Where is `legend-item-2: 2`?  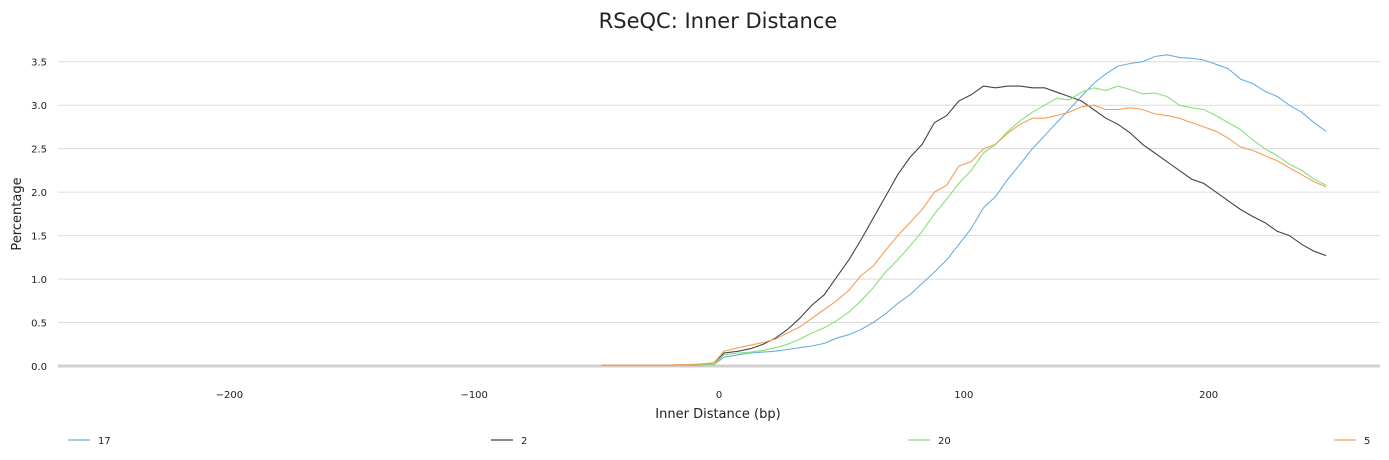
legend-item-2: 2 is located at coordinates (509, 441).